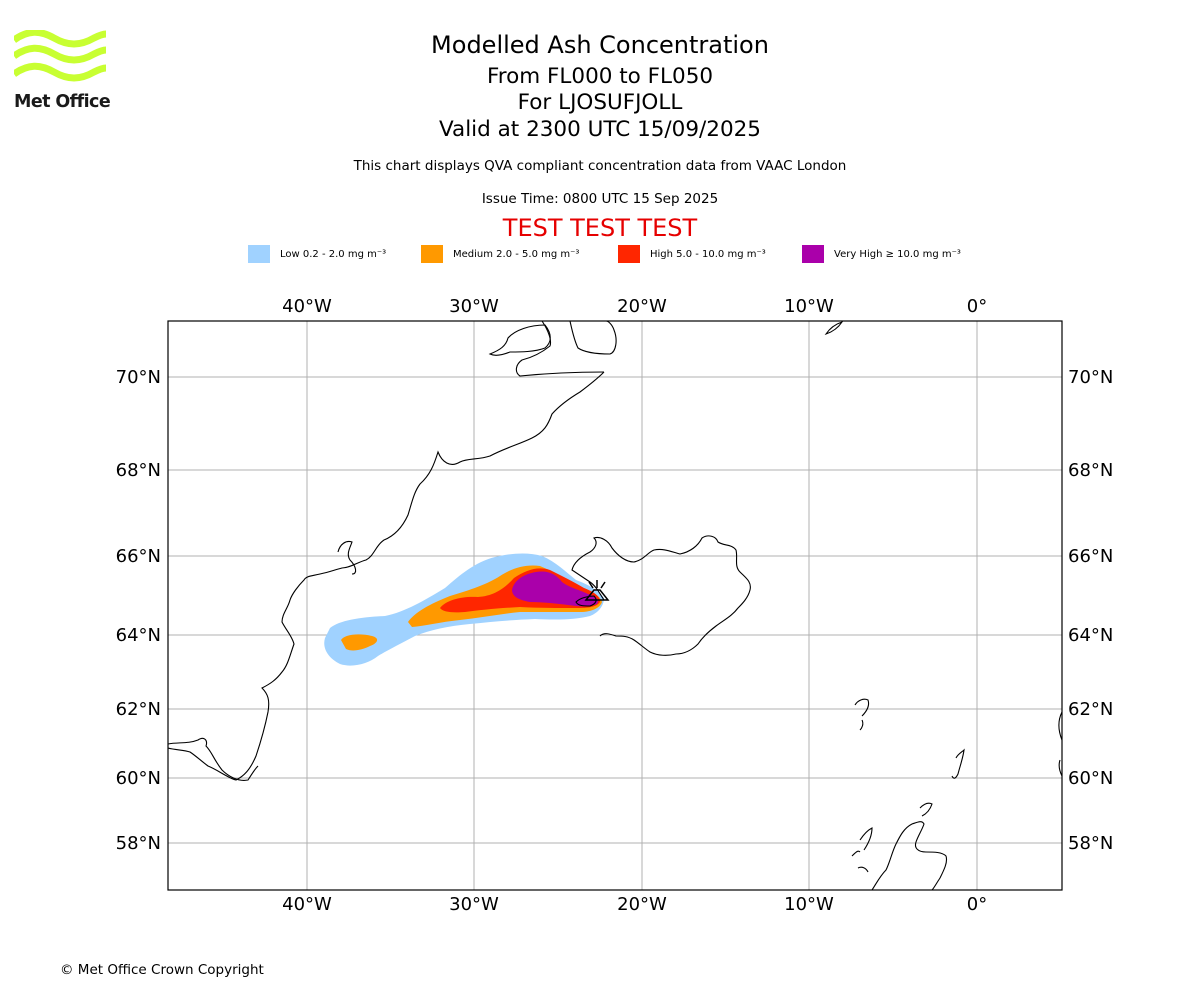 The width and height of the screenshot is (1200, 1000). I want to click on coastline-iceland-west, so click(586, 601).